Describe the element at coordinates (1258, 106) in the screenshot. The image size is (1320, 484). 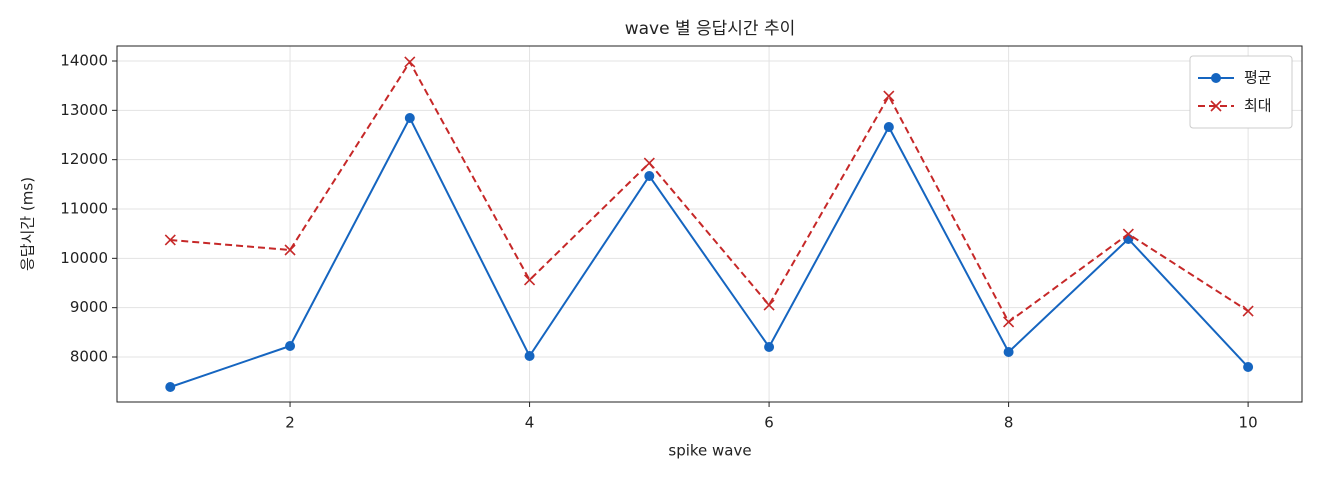
I see `legend-label: 최대` at that location.